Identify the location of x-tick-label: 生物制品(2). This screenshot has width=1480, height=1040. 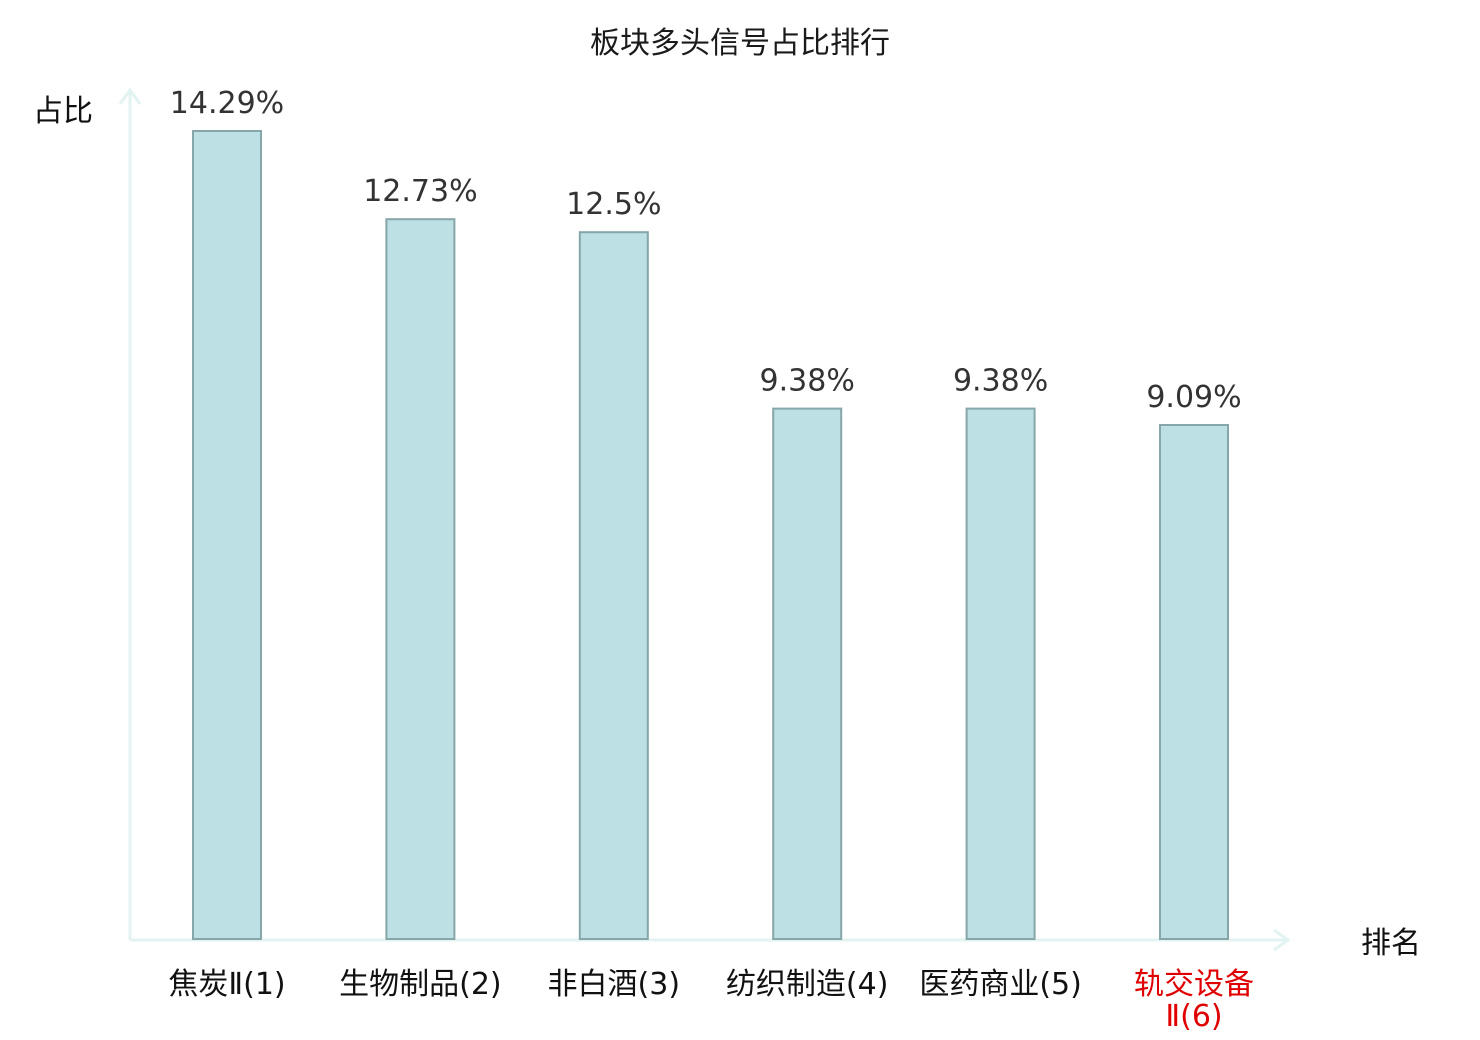
(420, 984).